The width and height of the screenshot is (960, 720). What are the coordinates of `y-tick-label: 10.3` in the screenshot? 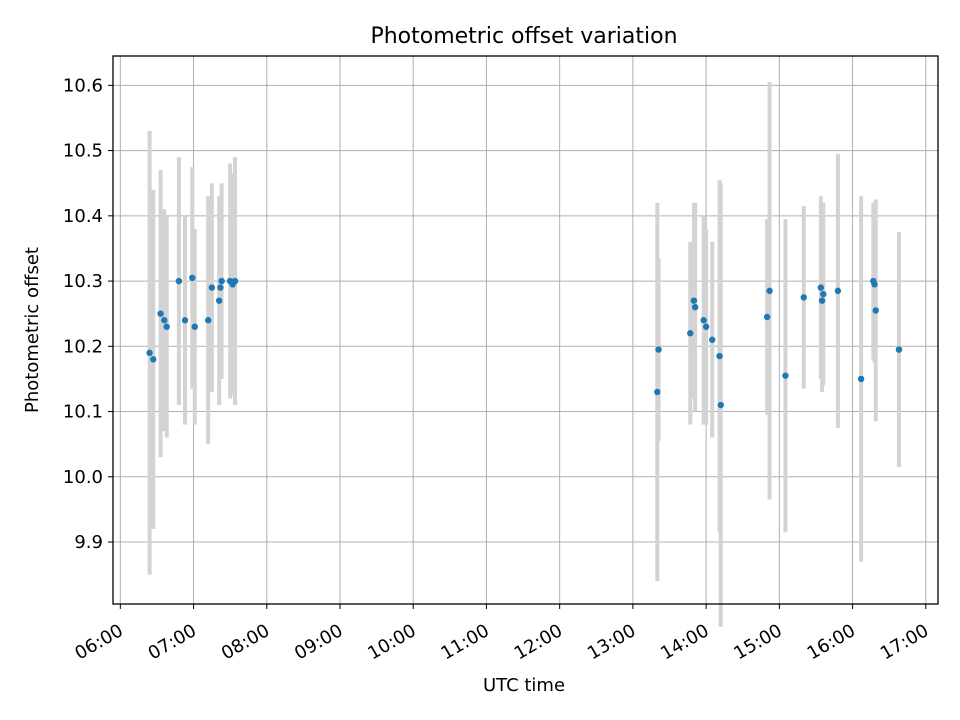 It's located at (83, 281).